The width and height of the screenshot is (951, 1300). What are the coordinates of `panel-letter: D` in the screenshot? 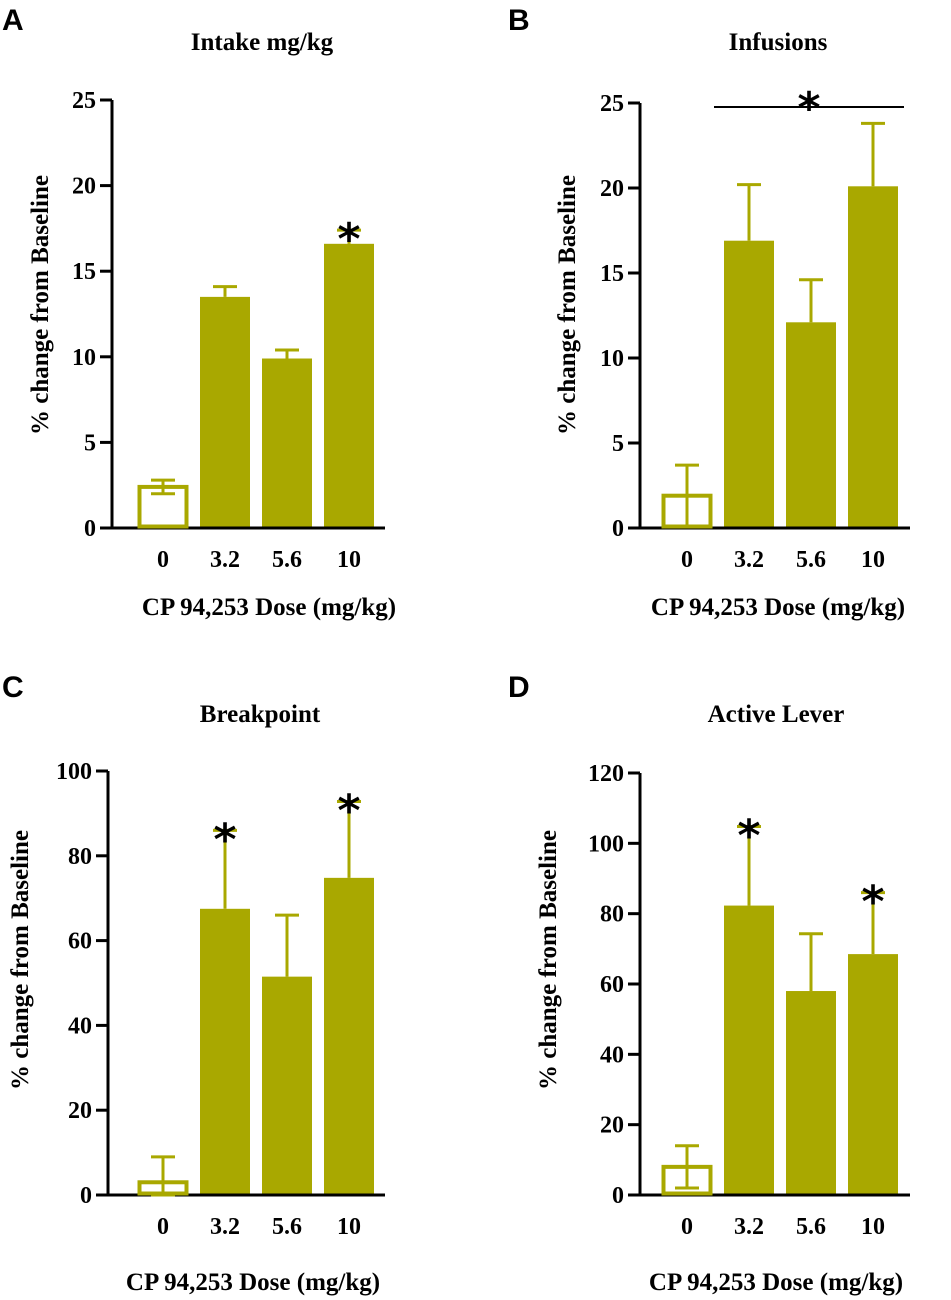 It's located at (519, 687).